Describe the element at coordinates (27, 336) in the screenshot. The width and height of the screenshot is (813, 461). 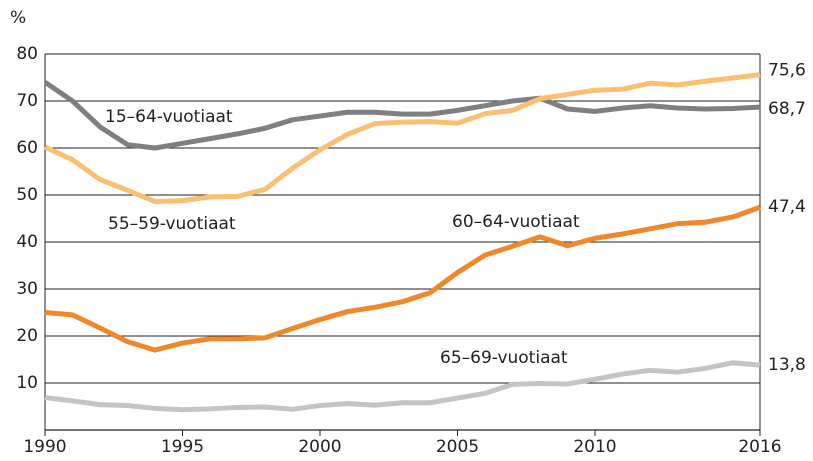
I see `y-tick-label: 20` at that location.